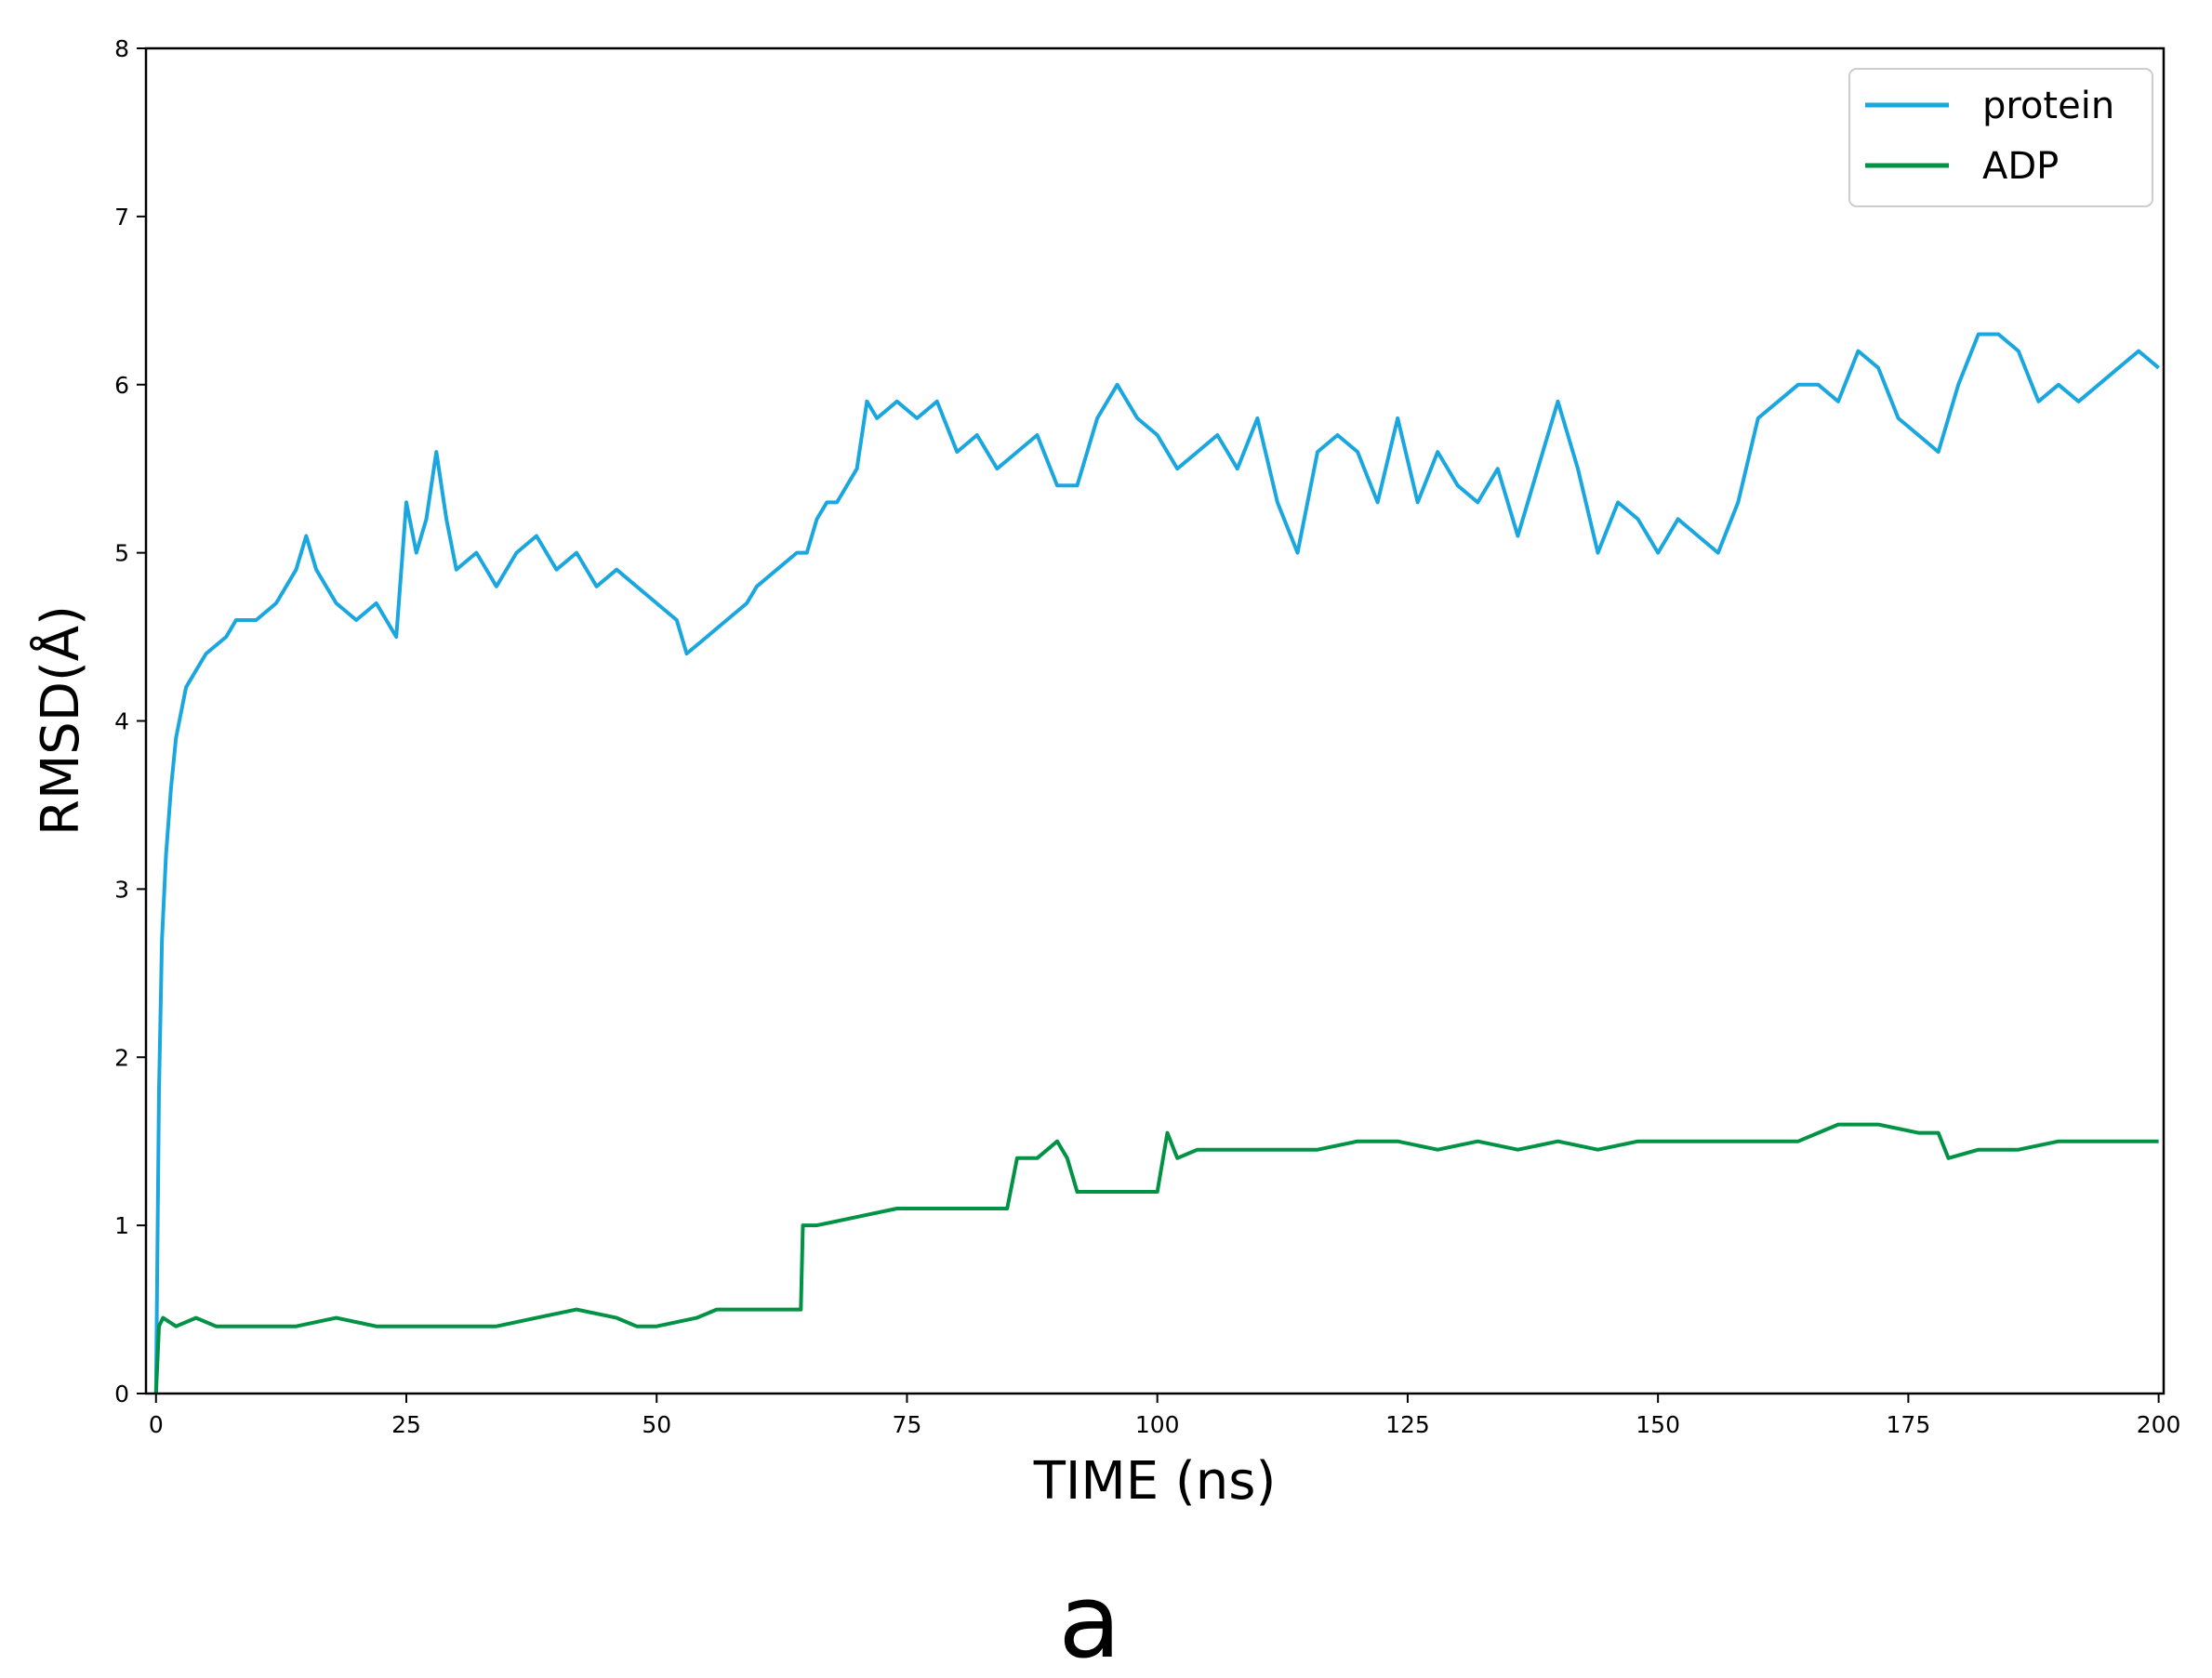 Image resolution: width=2212 pixels, height=1678 pixels. I want to click on x-tick-label: 25, so click(406, 1425).